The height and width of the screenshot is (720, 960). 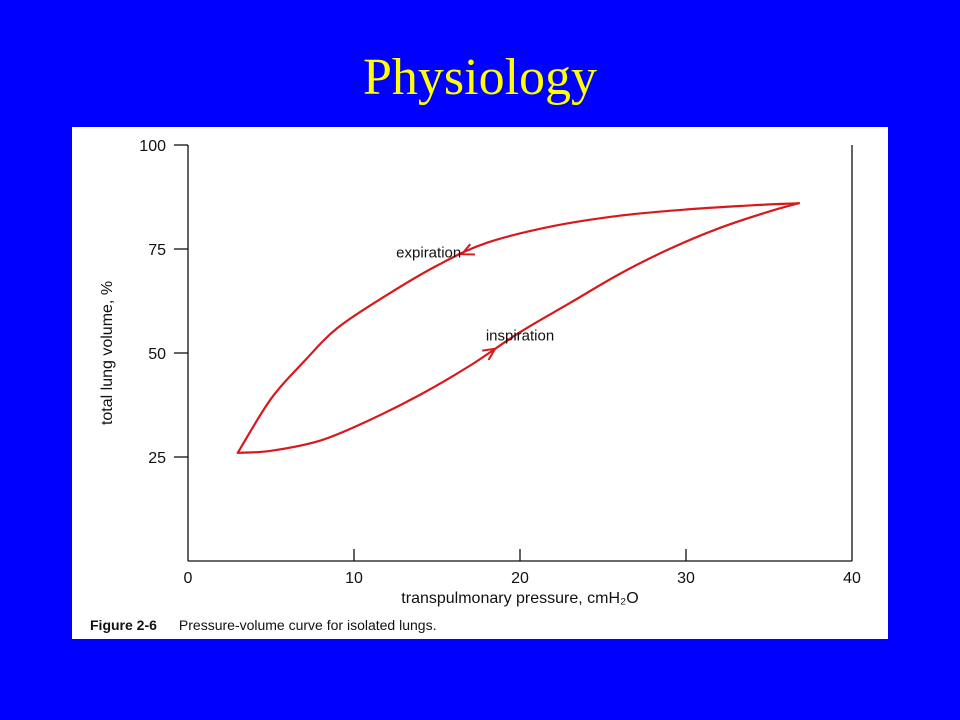 What do you see at coordinates (157, 458) in the screenshot?
I see `y-tick-label: 25` at bounding box center [157, 458].